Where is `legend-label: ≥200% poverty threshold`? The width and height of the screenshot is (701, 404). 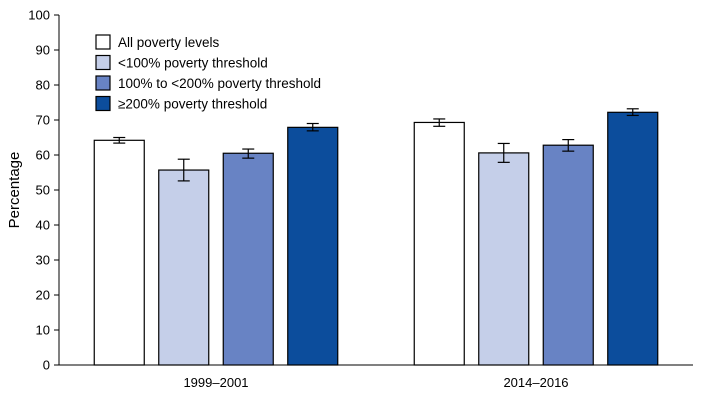
legend-label: ≥200% poverty threshold is located at coordinates (192, 104).